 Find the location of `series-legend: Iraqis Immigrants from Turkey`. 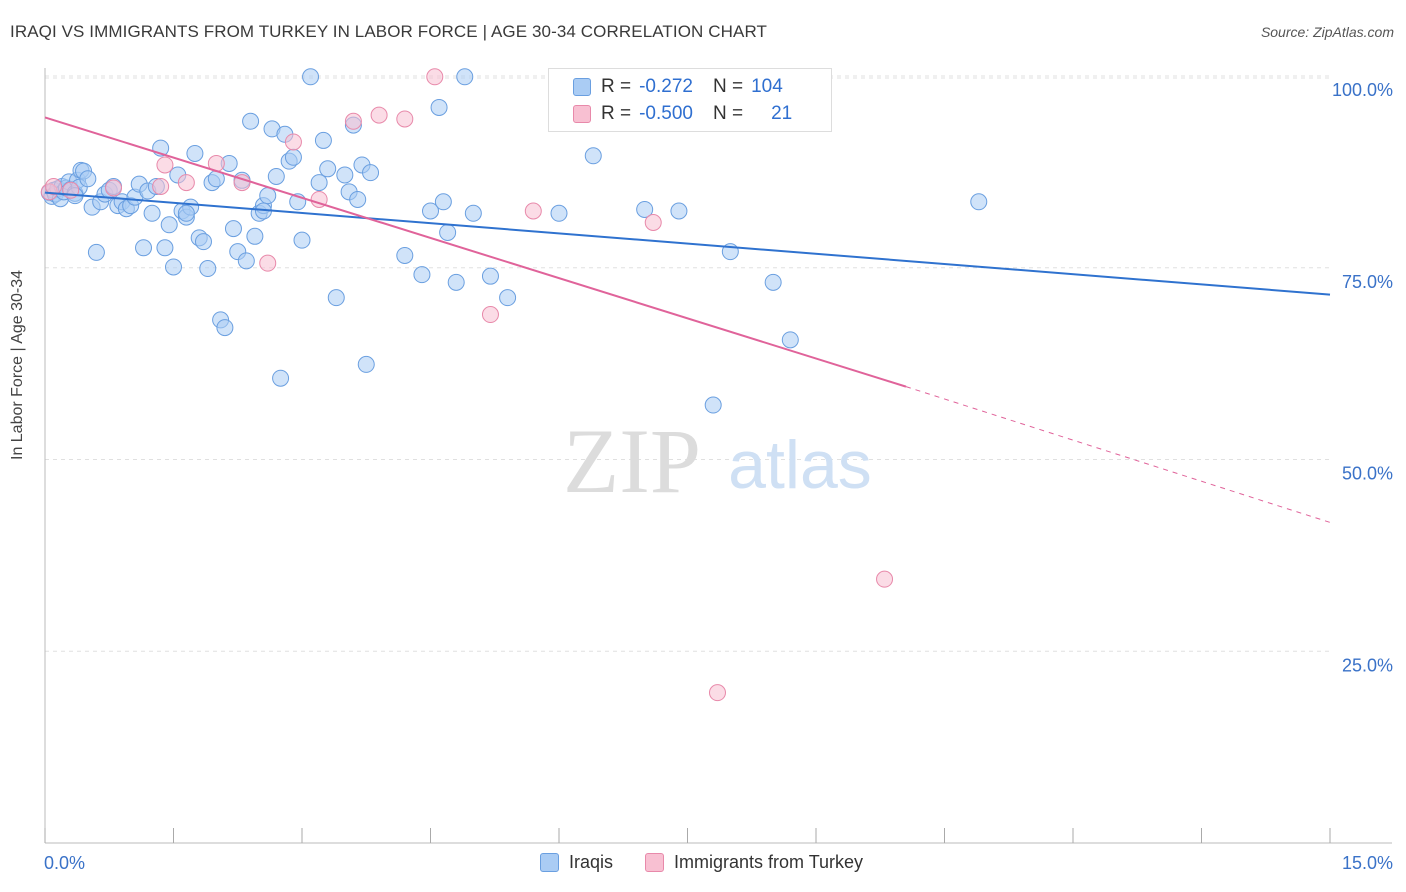

series-legend: Iraqis Immigrants from Turkey is located at coordinates (717, 862).